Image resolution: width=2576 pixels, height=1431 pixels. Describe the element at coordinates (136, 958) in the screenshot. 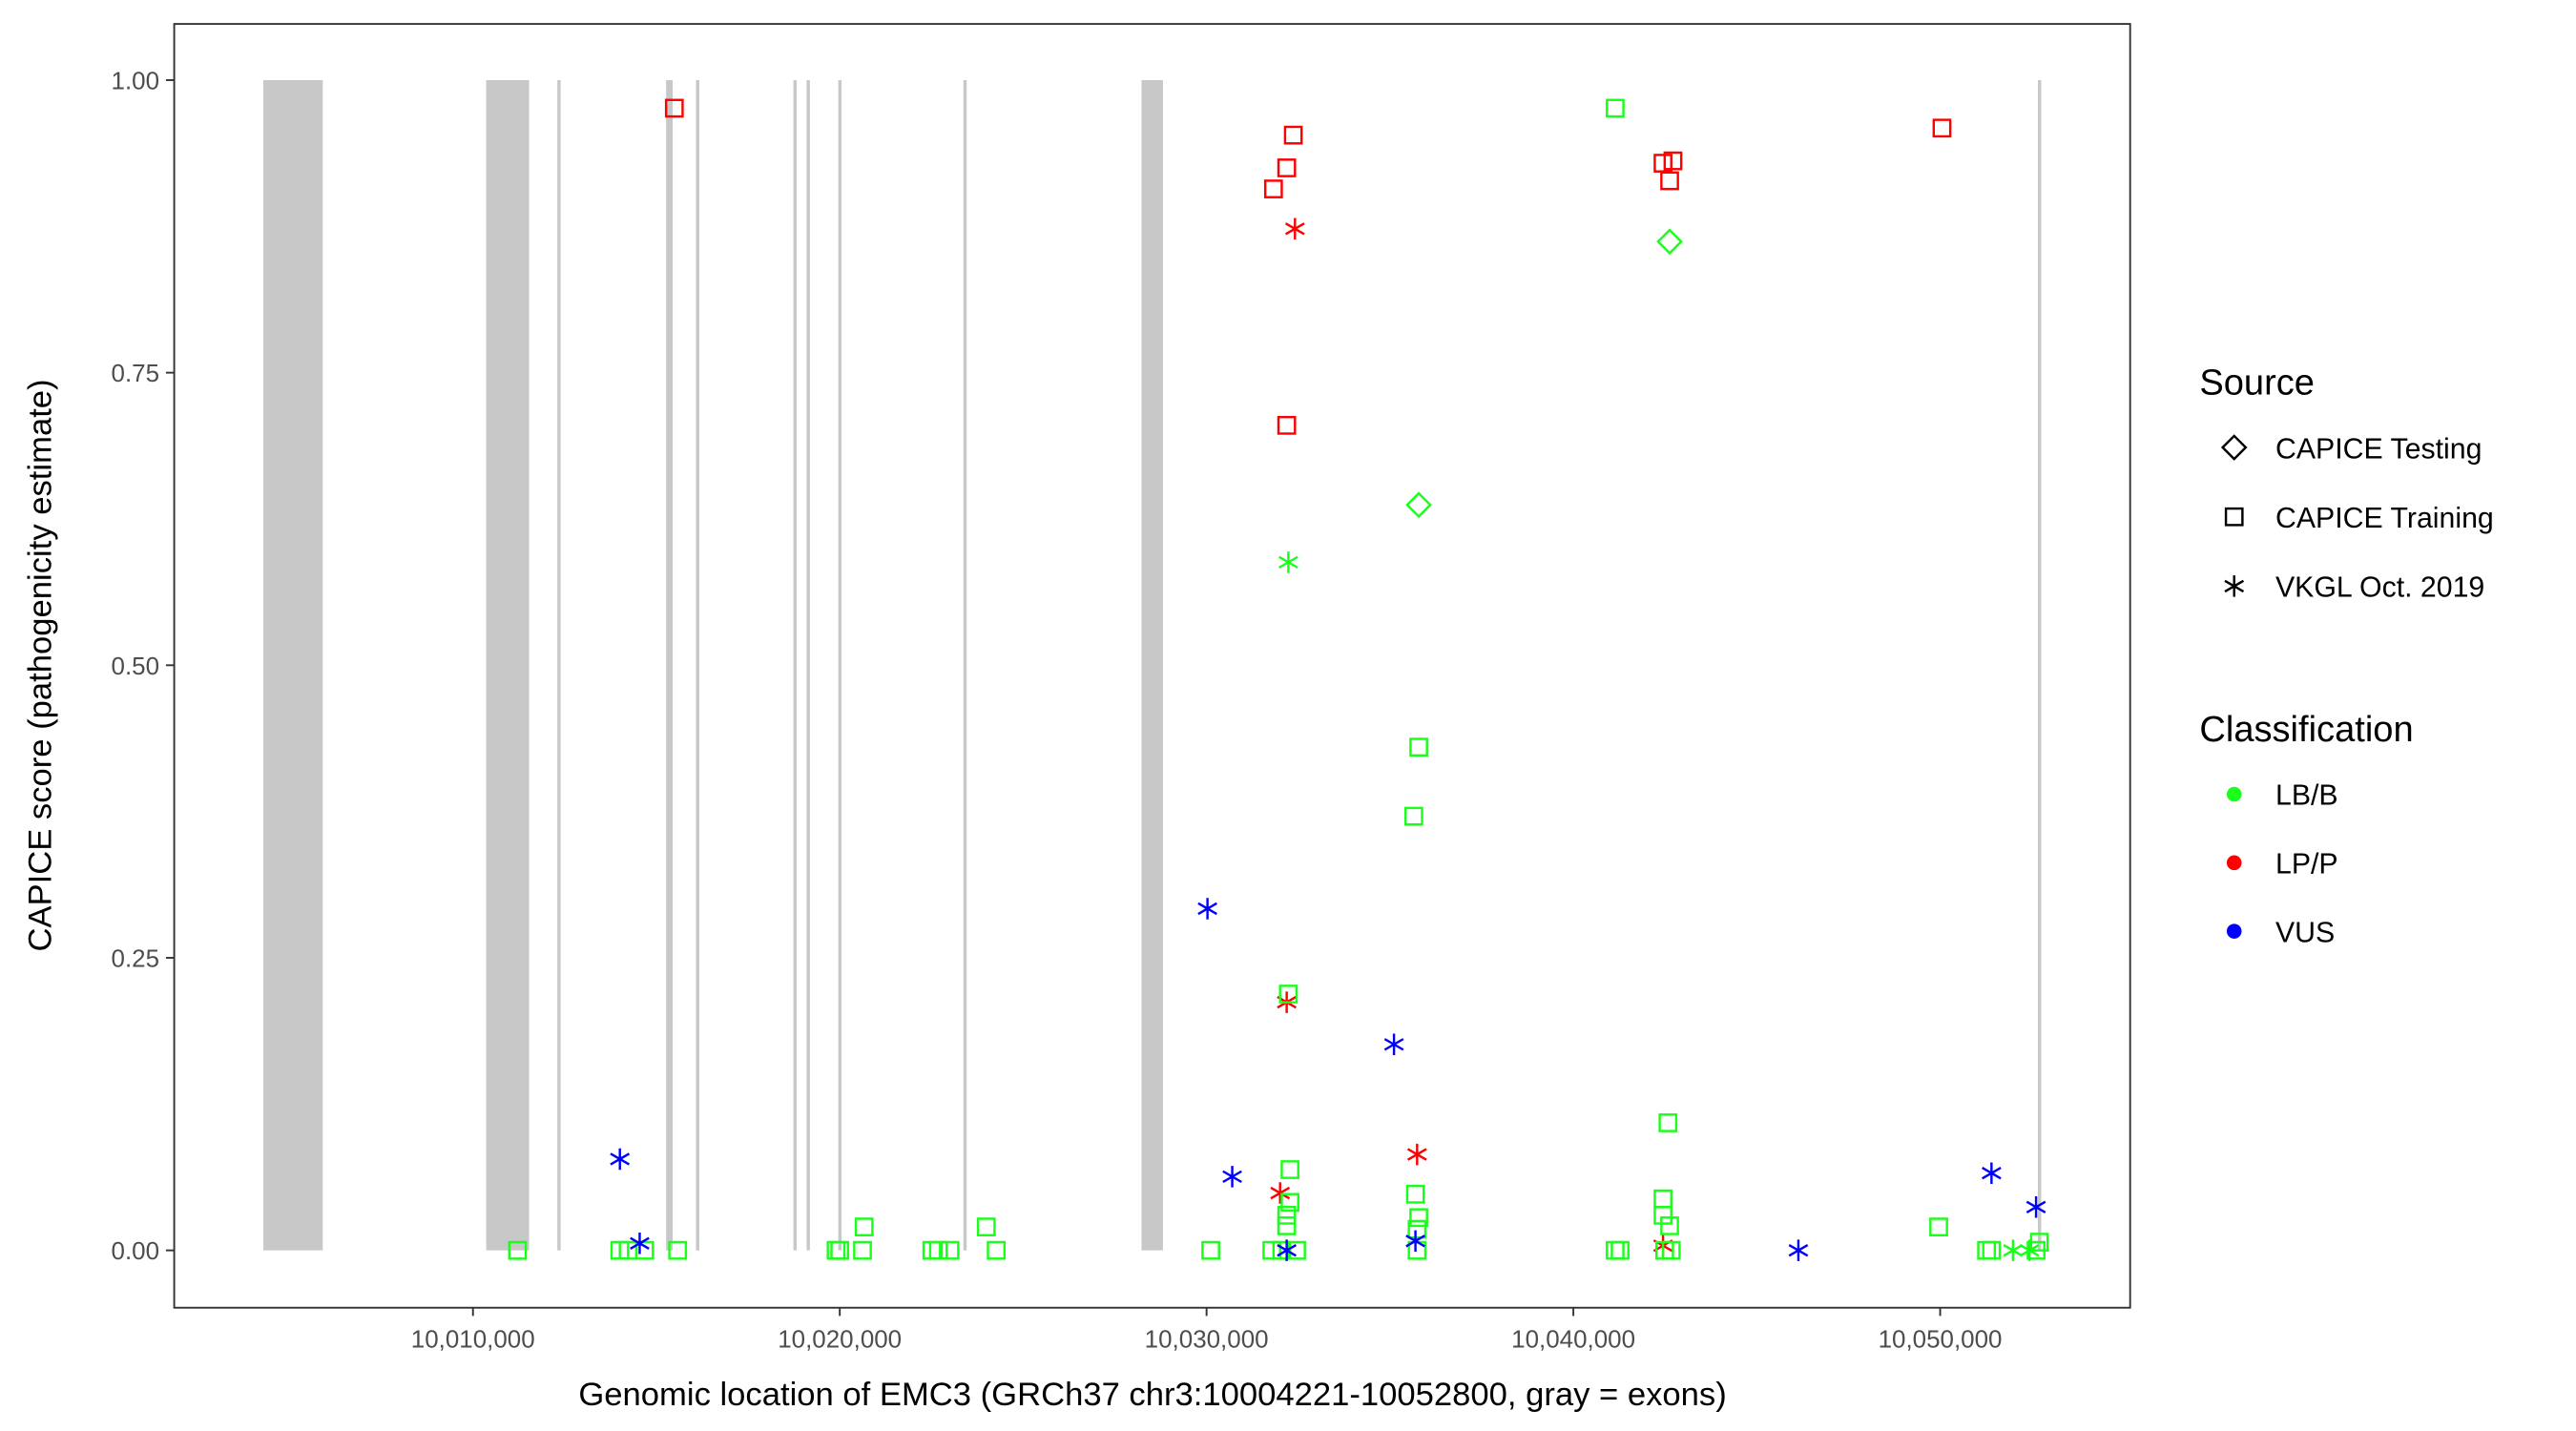

I see `y-tick-label: 0.25` at that location.